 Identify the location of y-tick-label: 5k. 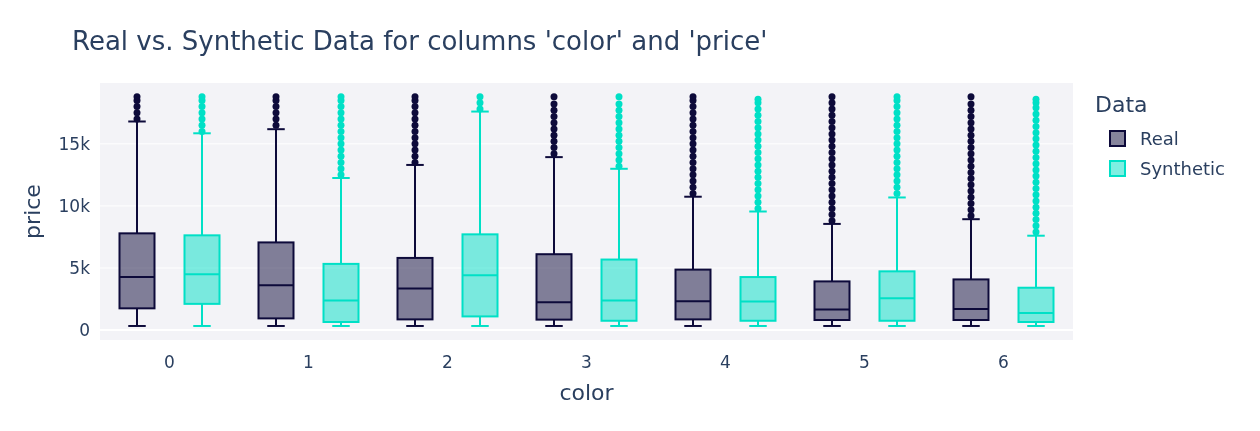
(80, 267).